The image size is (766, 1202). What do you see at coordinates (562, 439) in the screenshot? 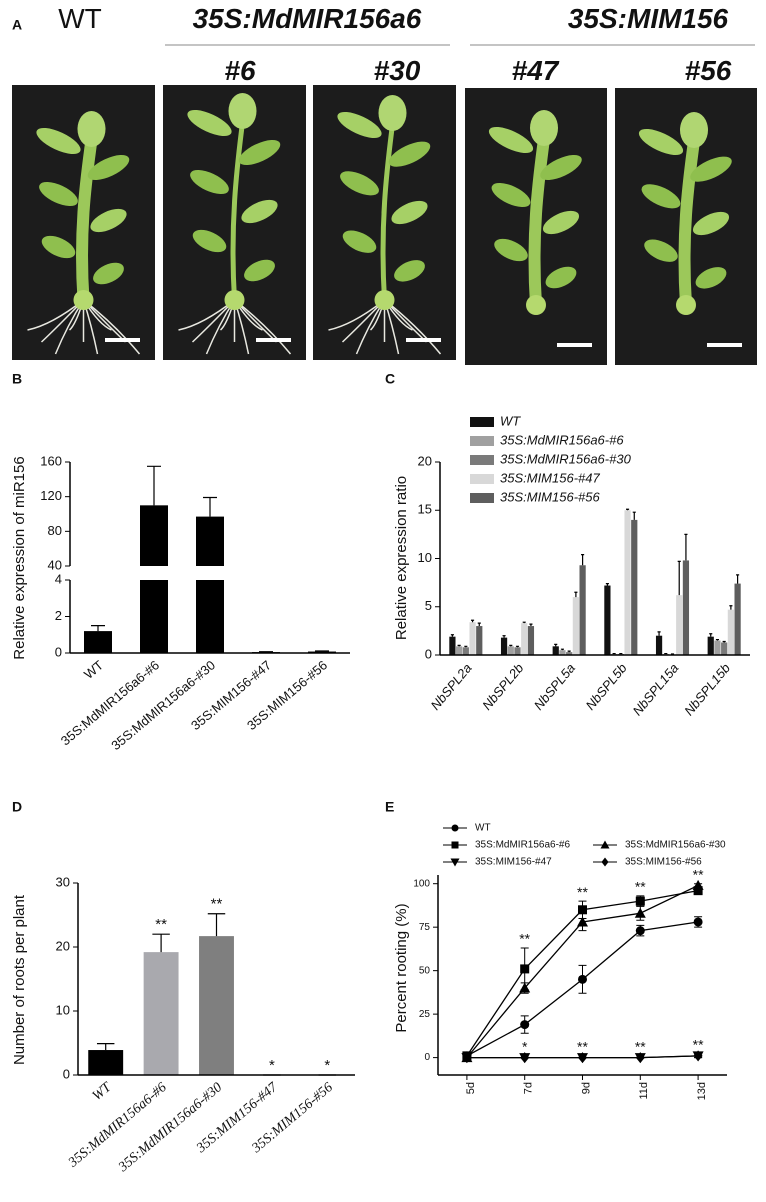
I see `legend-label: 35S:MdMIR156a6-#6` at bounding box center [562, 439].